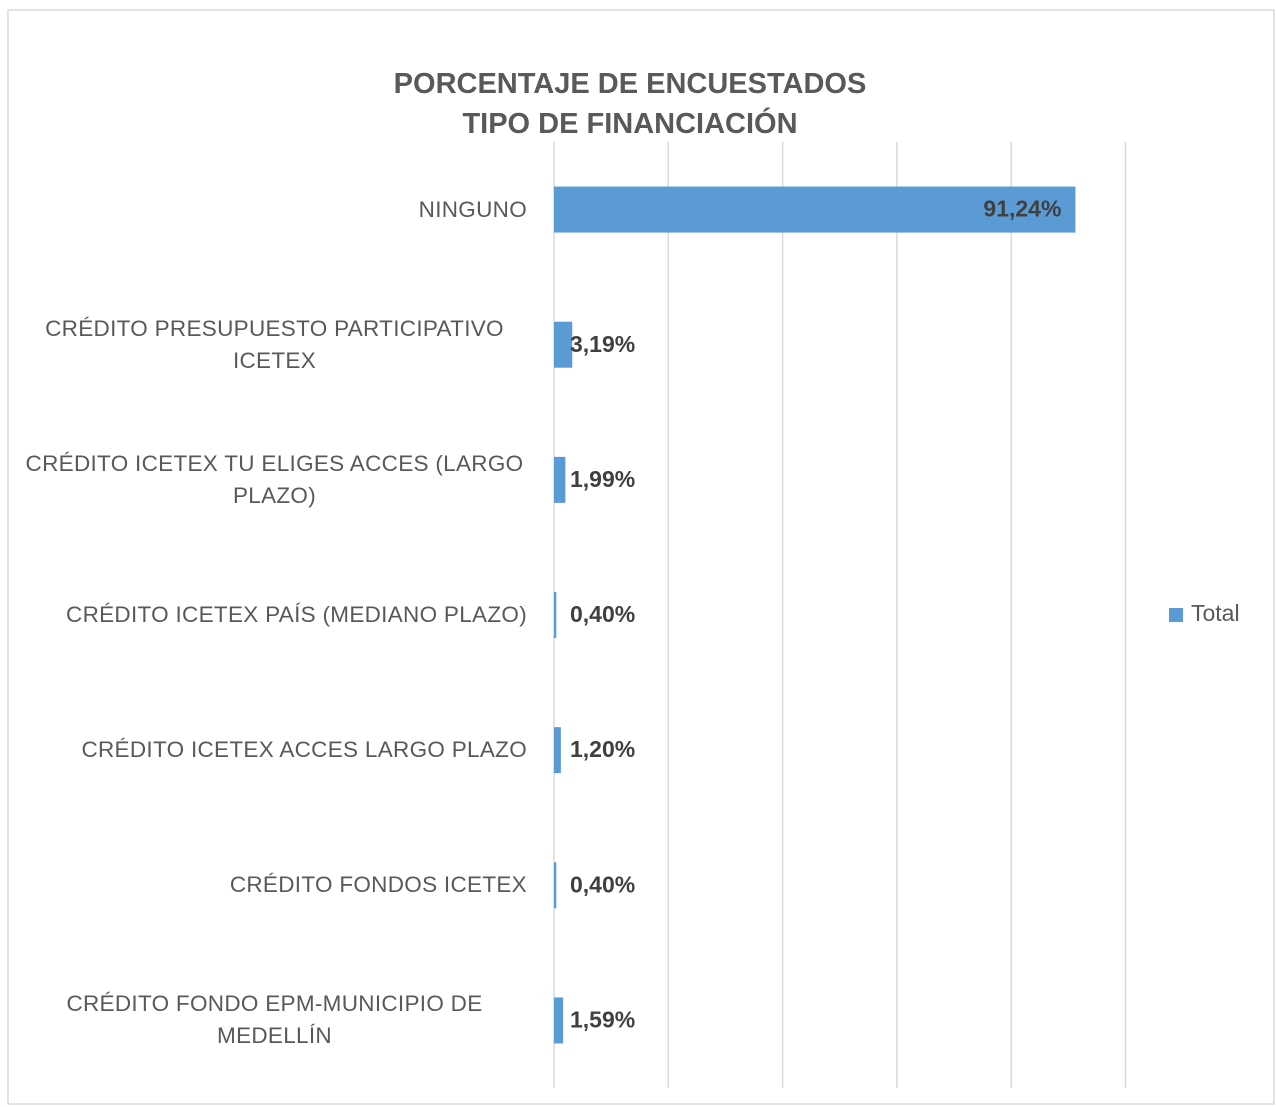 The height and width of the screenshot is (1107, 1276). I want to click on data-label: 91,24%, so click(1022, 209).